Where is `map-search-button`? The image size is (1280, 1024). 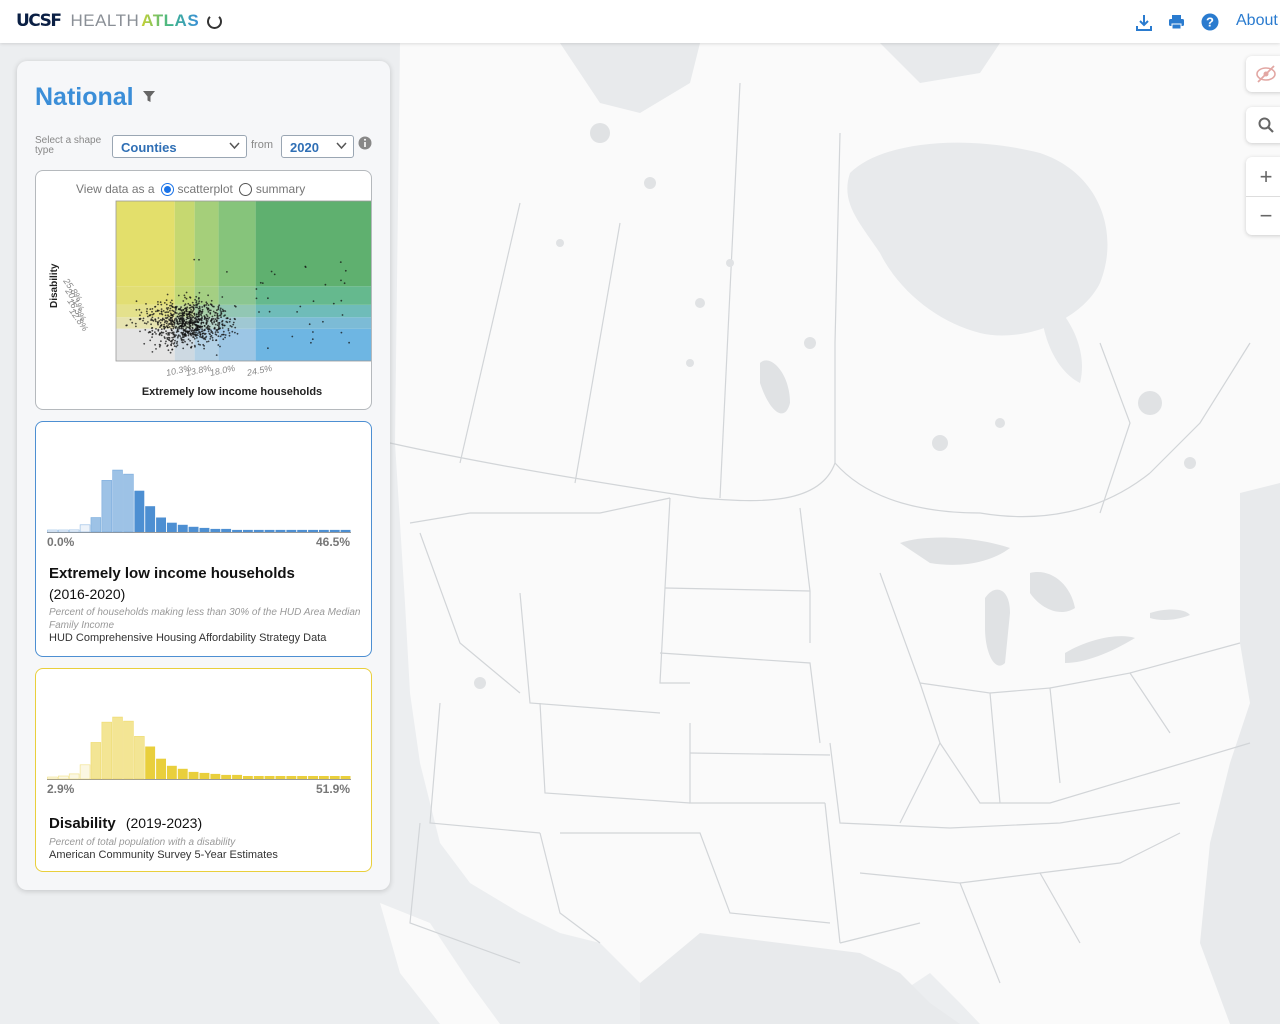
map-search-button is located at coordinates (1263, 125).